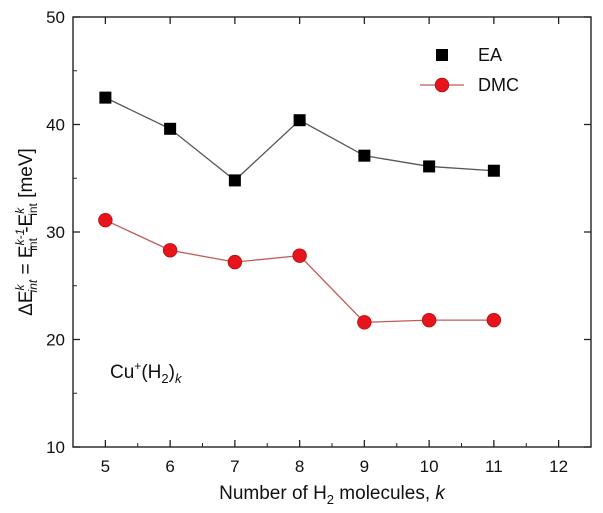 The height and width of the screenshot is (513, 603). I want to click on legend-marker-ea, so click(442, 55).